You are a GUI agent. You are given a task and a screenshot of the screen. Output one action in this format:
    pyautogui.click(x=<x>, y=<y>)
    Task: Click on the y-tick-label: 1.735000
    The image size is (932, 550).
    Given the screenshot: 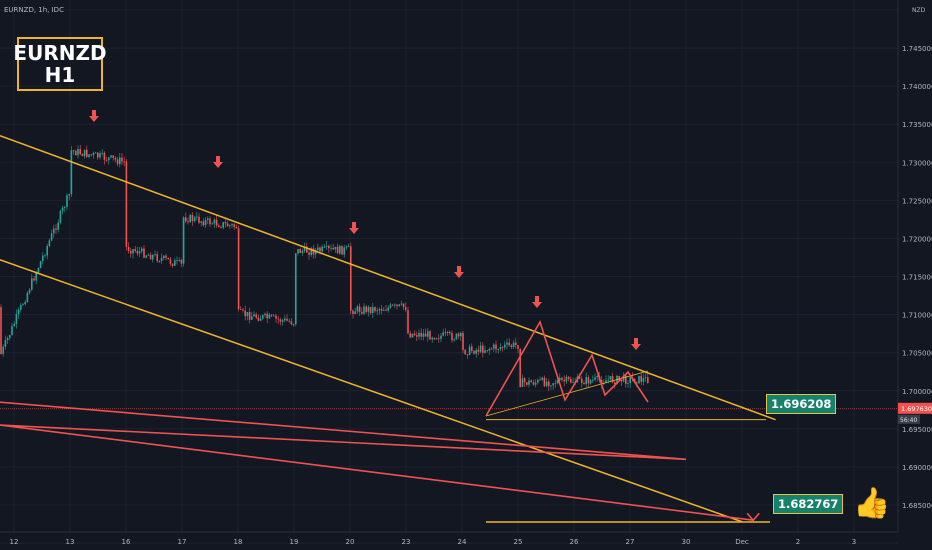 What is the action you would take?
    pyautogui.click(x=917, y=125)
    